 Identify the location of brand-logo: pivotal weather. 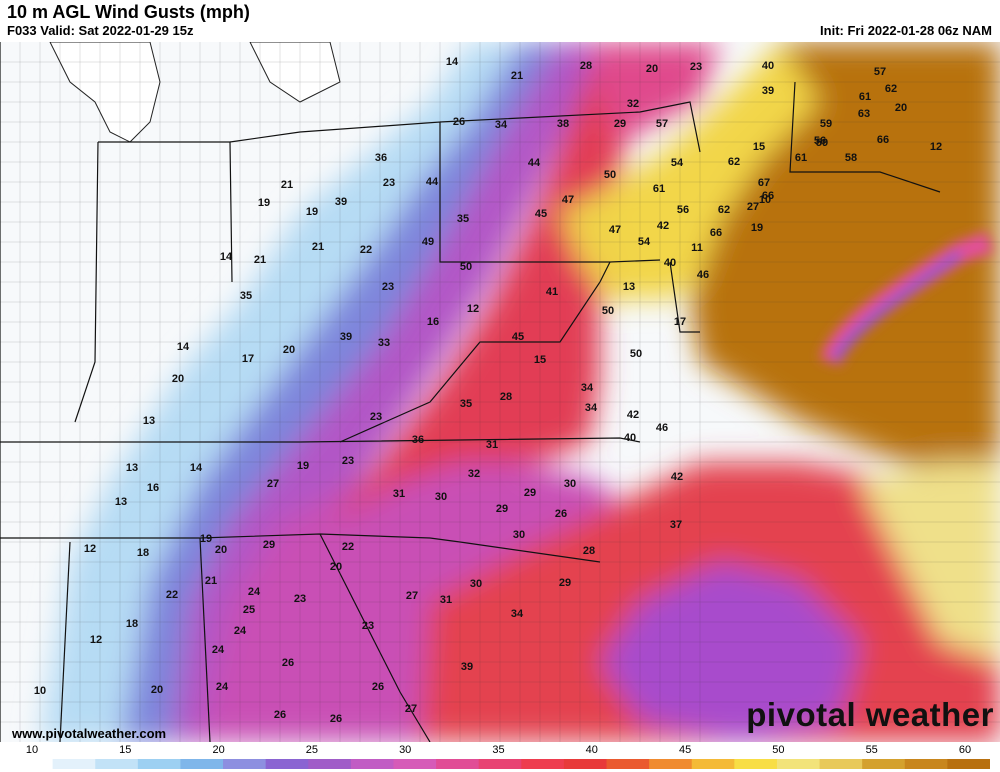
(870, 714).